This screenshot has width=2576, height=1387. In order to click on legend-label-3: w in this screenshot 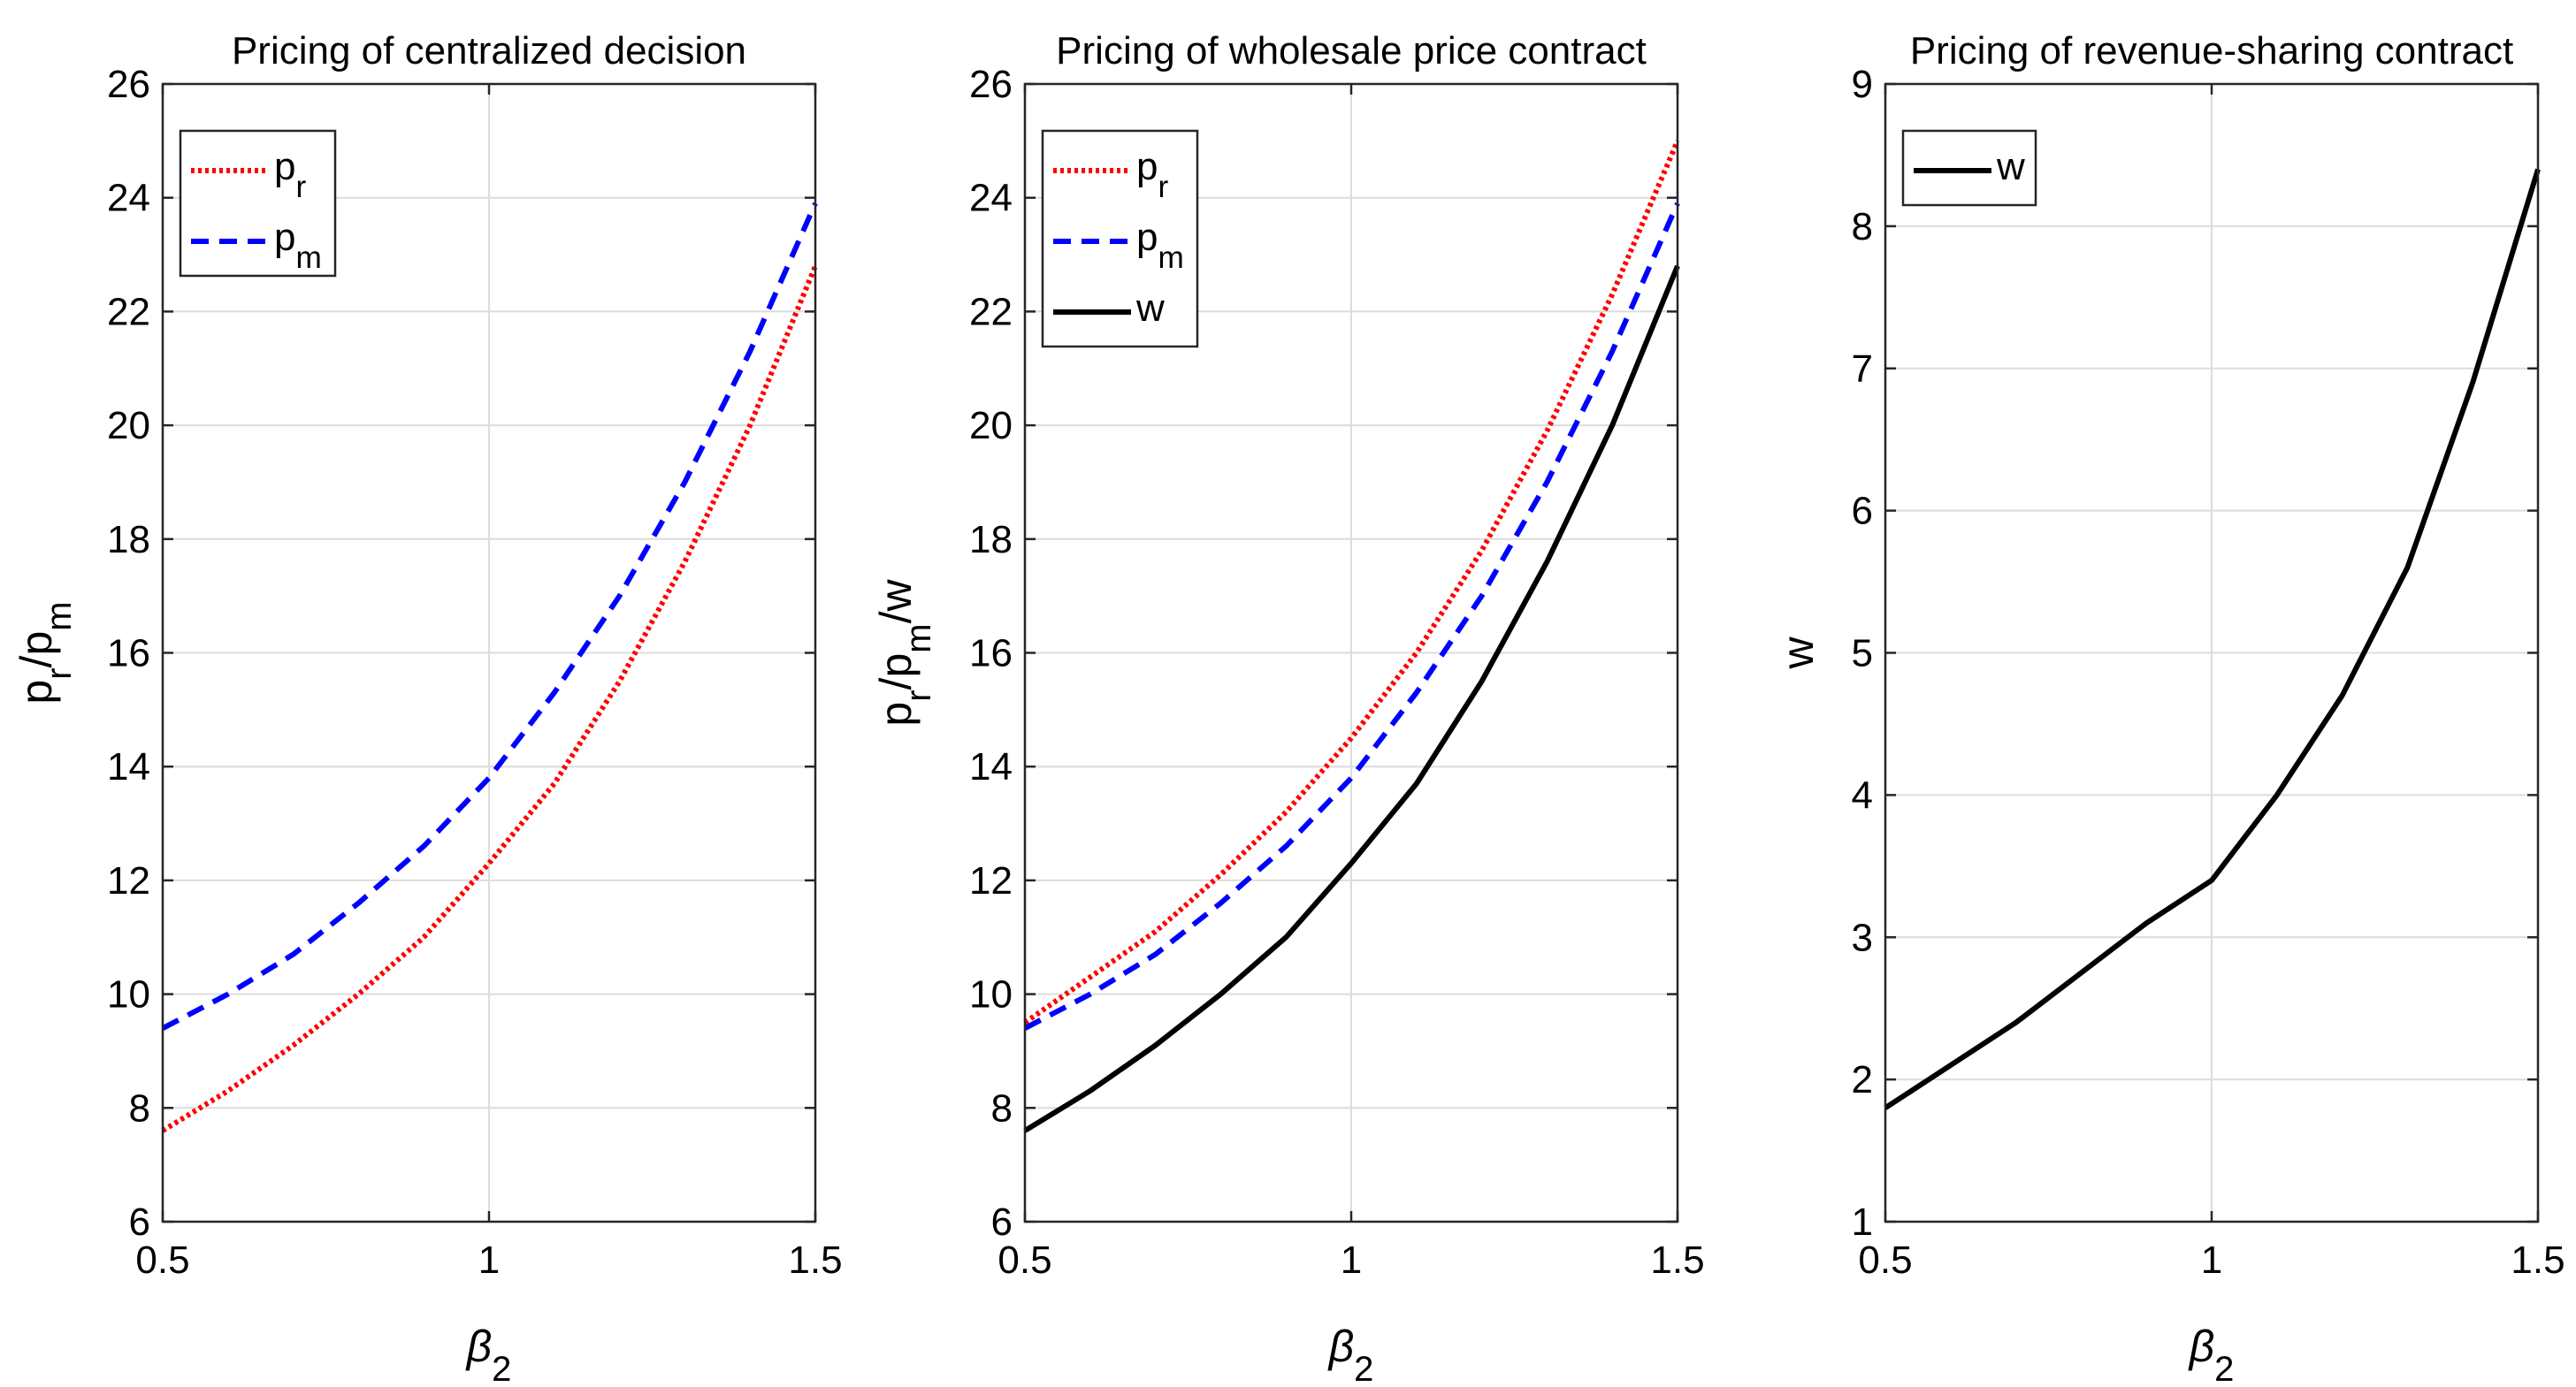, I will do `click(1150, 308)`.